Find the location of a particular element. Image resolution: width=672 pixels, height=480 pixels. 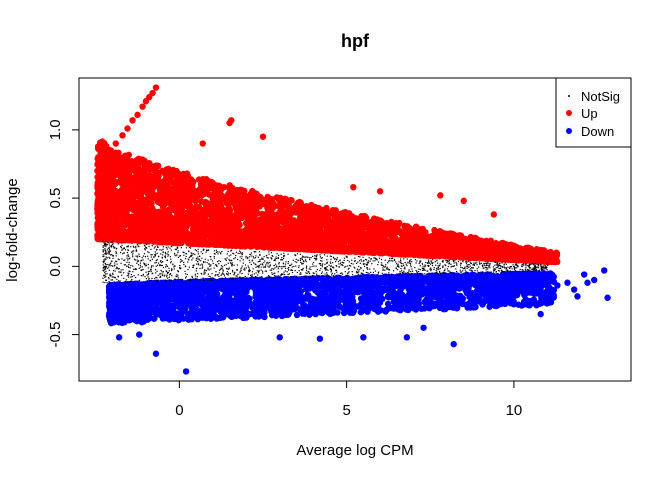

chart-title: hpf is located at coordinates (355, 41).